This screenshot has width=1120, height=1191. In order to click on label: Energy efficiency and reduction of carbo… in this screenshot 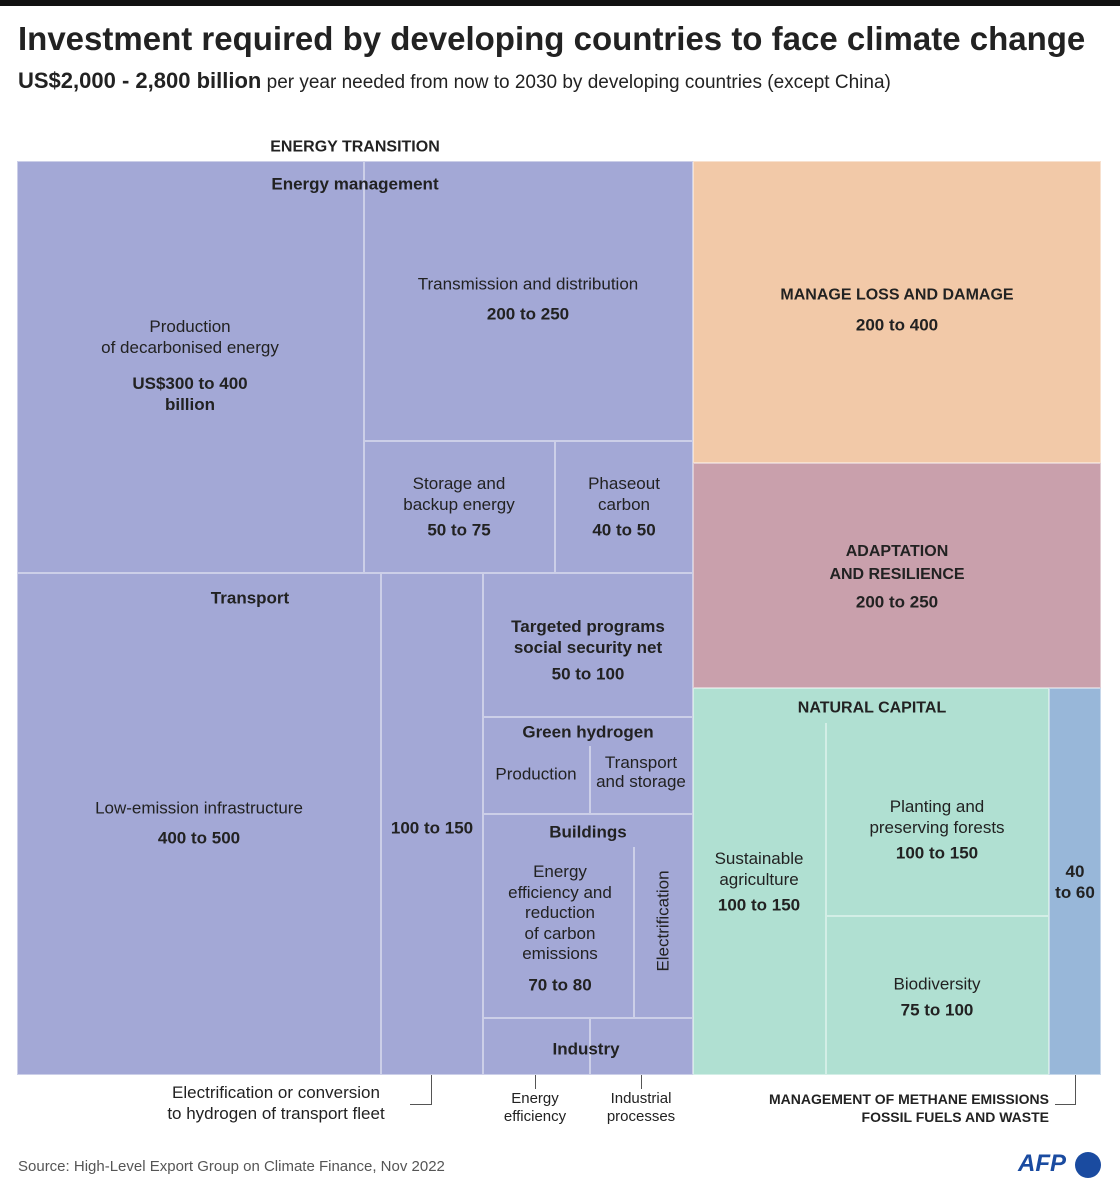, I will do `click(560, 912)`.